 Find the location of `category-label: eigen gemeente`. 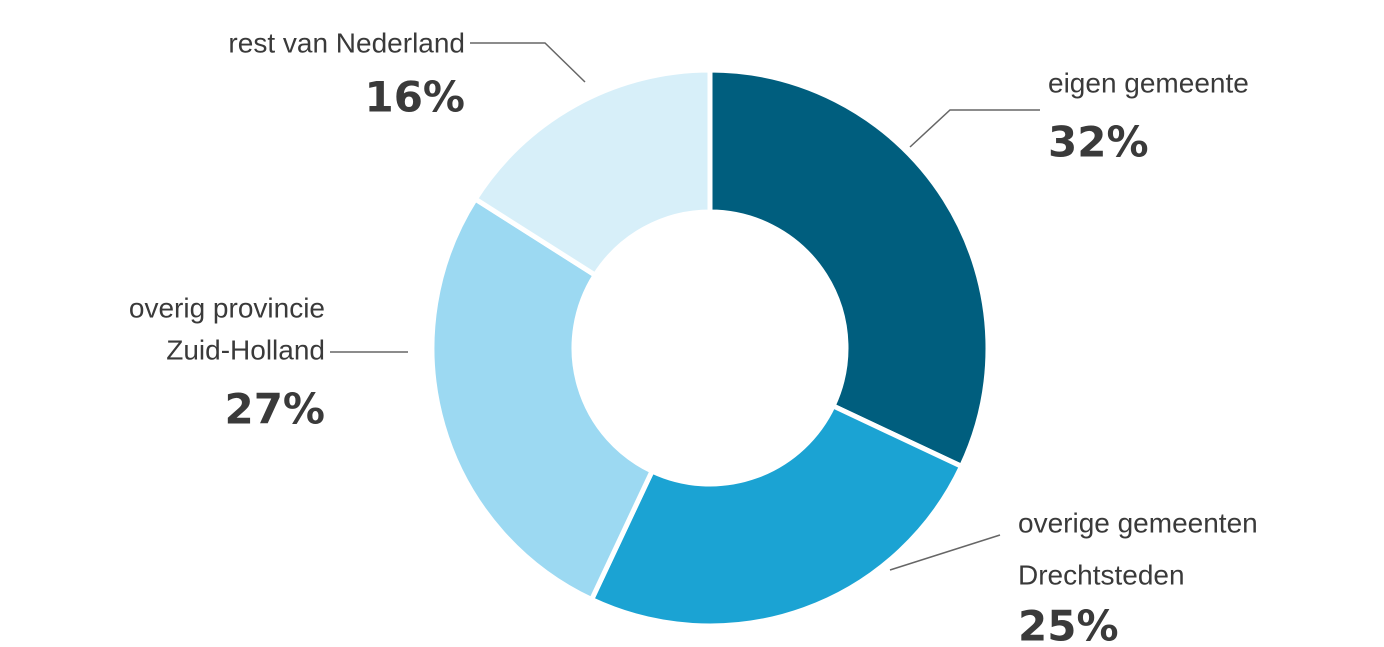

category-label: eigen gemeente is located at coordinates (1148, 82).